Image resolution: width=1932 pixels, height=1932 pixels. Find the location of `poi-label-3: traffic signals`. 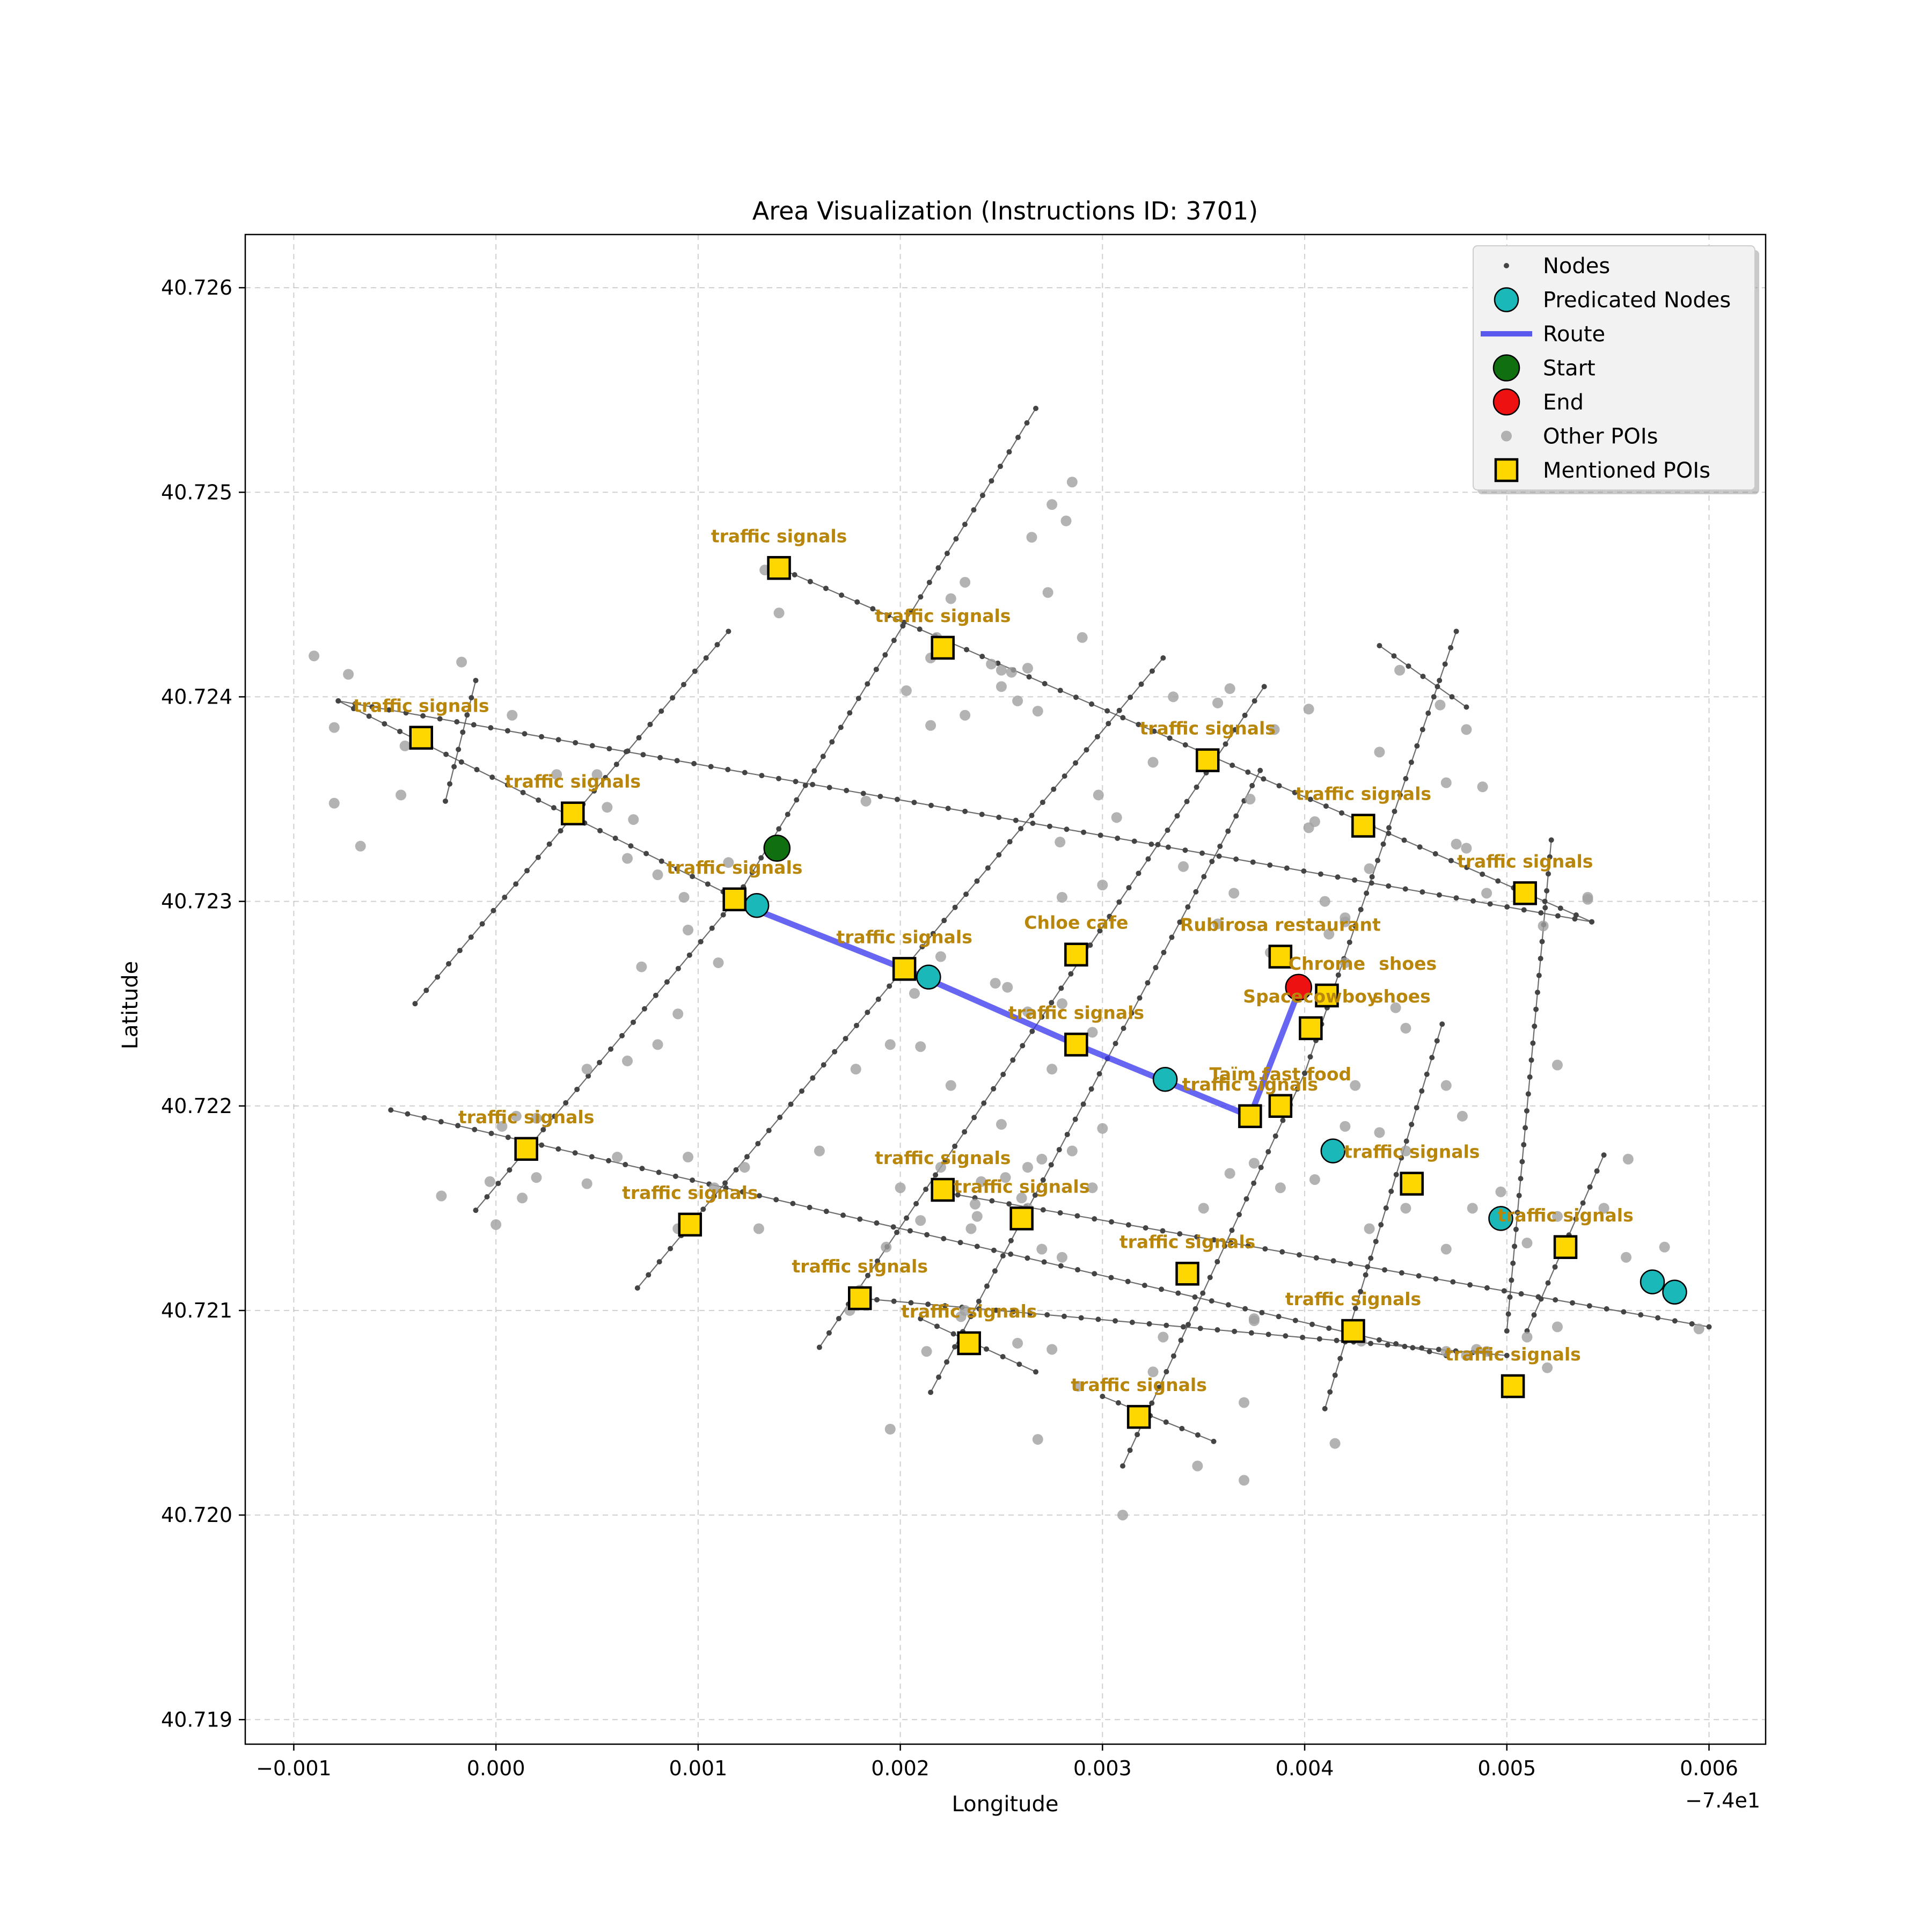

poi-label-3: traffic signals is located at coordinates (573, 781).